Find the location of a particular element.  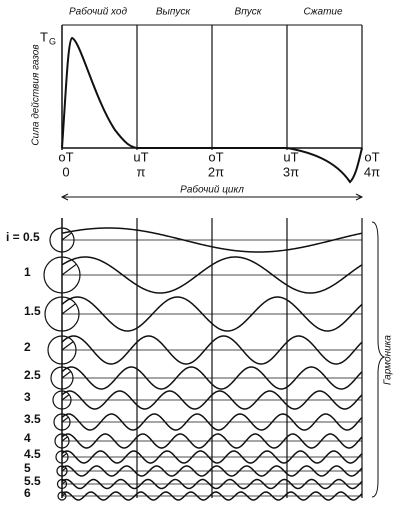

harmonic-label: 3.5 is located at coordinates (32, 419).